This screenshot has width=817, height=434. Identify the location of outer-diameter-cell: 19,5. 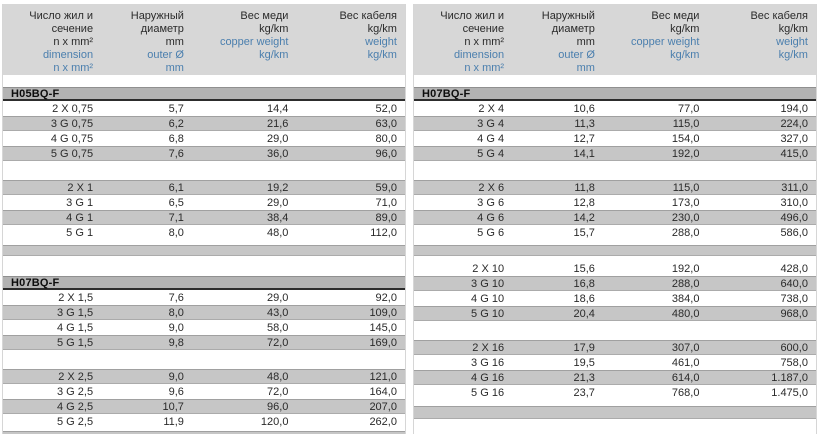
(584, 362).